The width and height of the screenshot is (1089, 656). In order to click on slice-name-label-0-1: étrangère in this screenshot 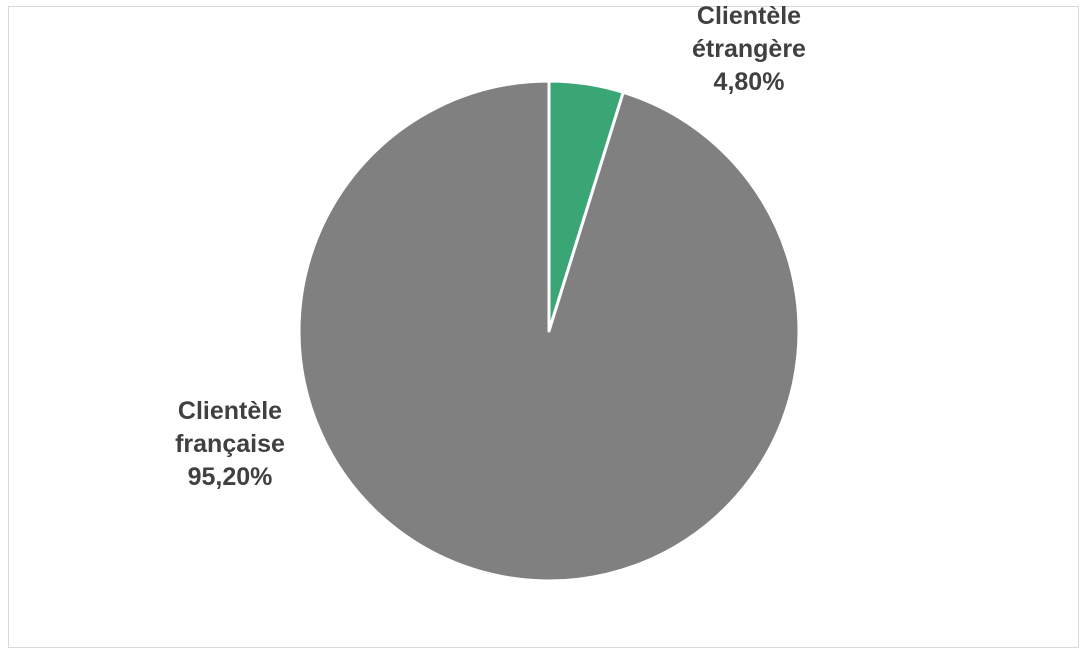, I will do `click(749, 49)`.